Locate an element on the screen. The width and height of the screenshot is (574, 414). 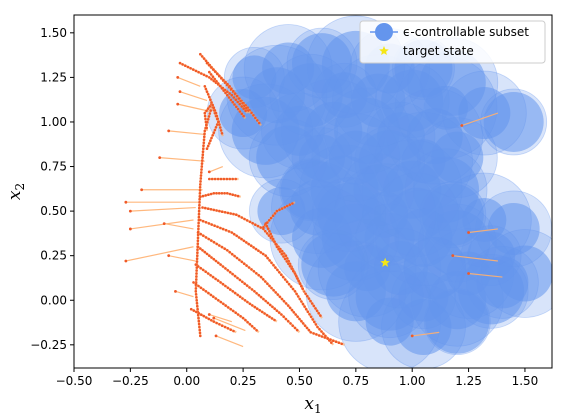
y-tick-label: 0.25 is located at coordinates (53, 256).